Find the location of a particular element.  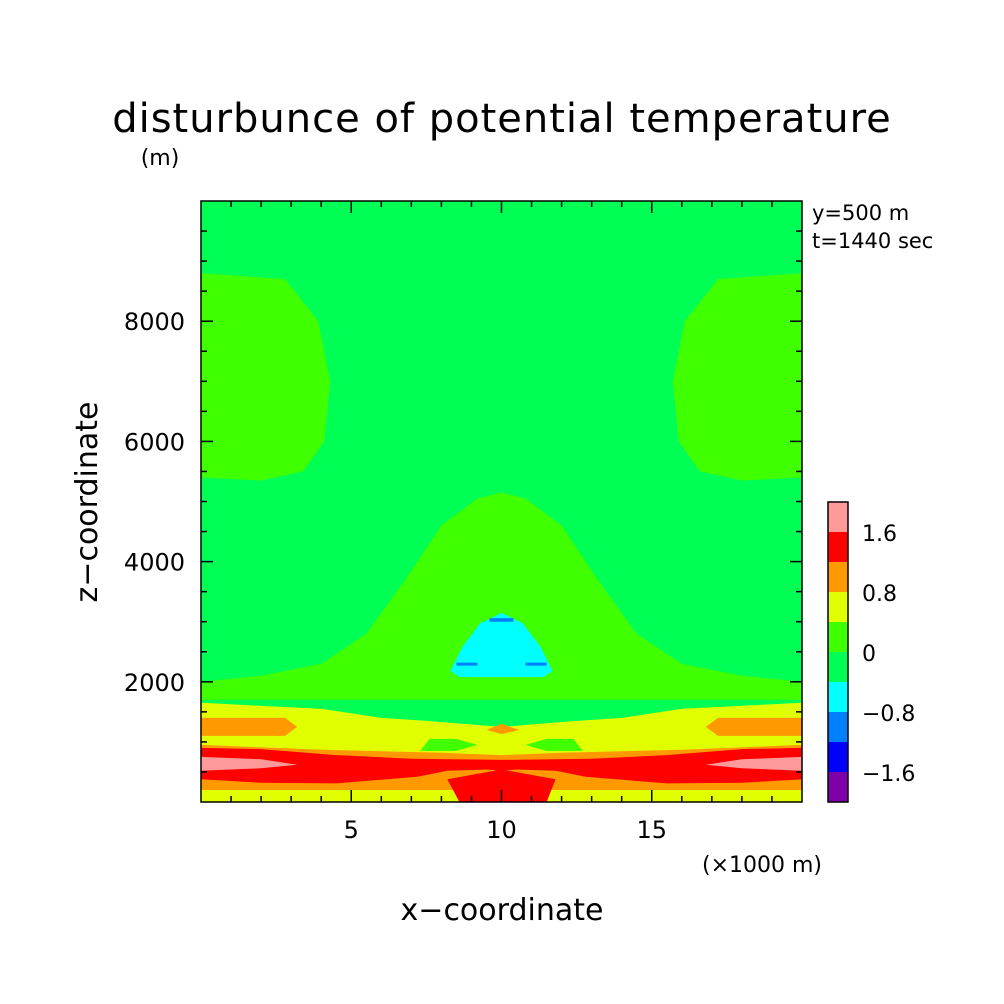

y-tick-label: 2000 is located at coordinates (154, 683).